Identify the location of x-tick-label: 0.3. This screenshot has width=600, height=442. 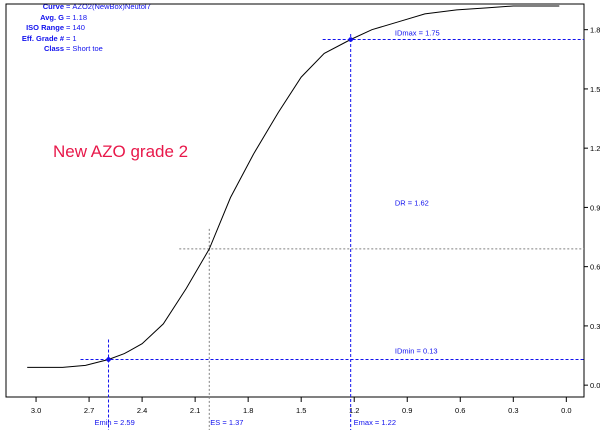
(513, 410).